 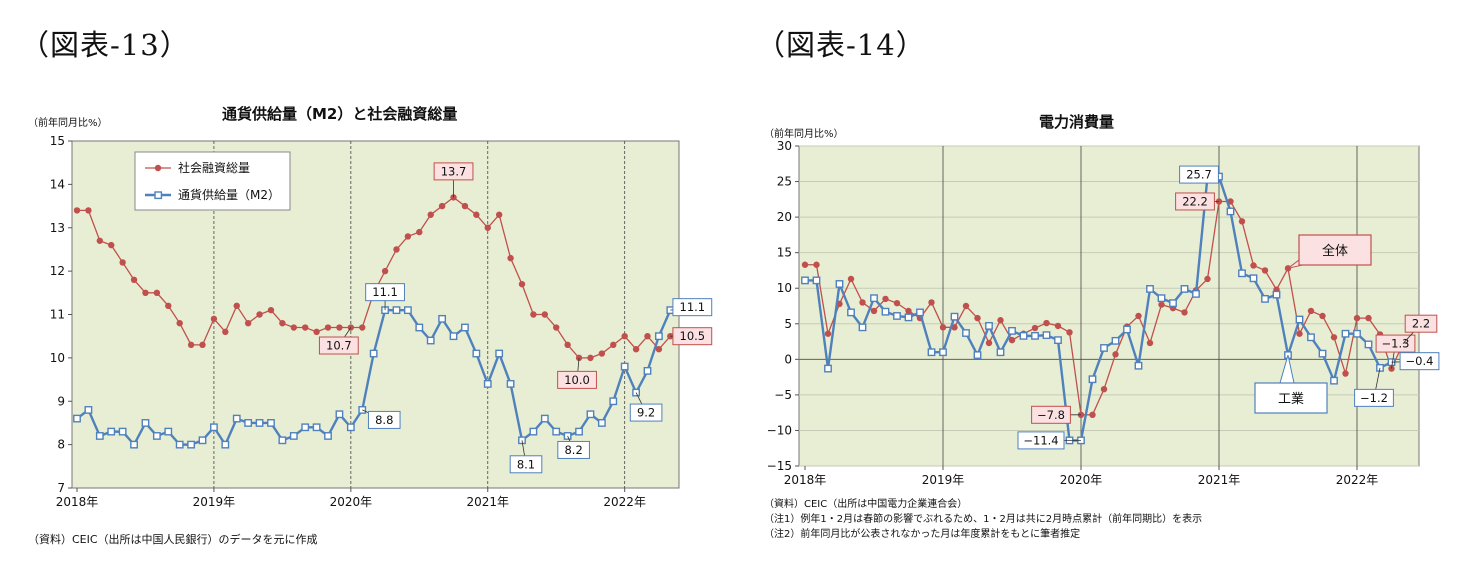 What do you see at coordinates (624, 502) in the screenshot?
I see `x-tick-label: 2022年` at bounding box center [624, 502].